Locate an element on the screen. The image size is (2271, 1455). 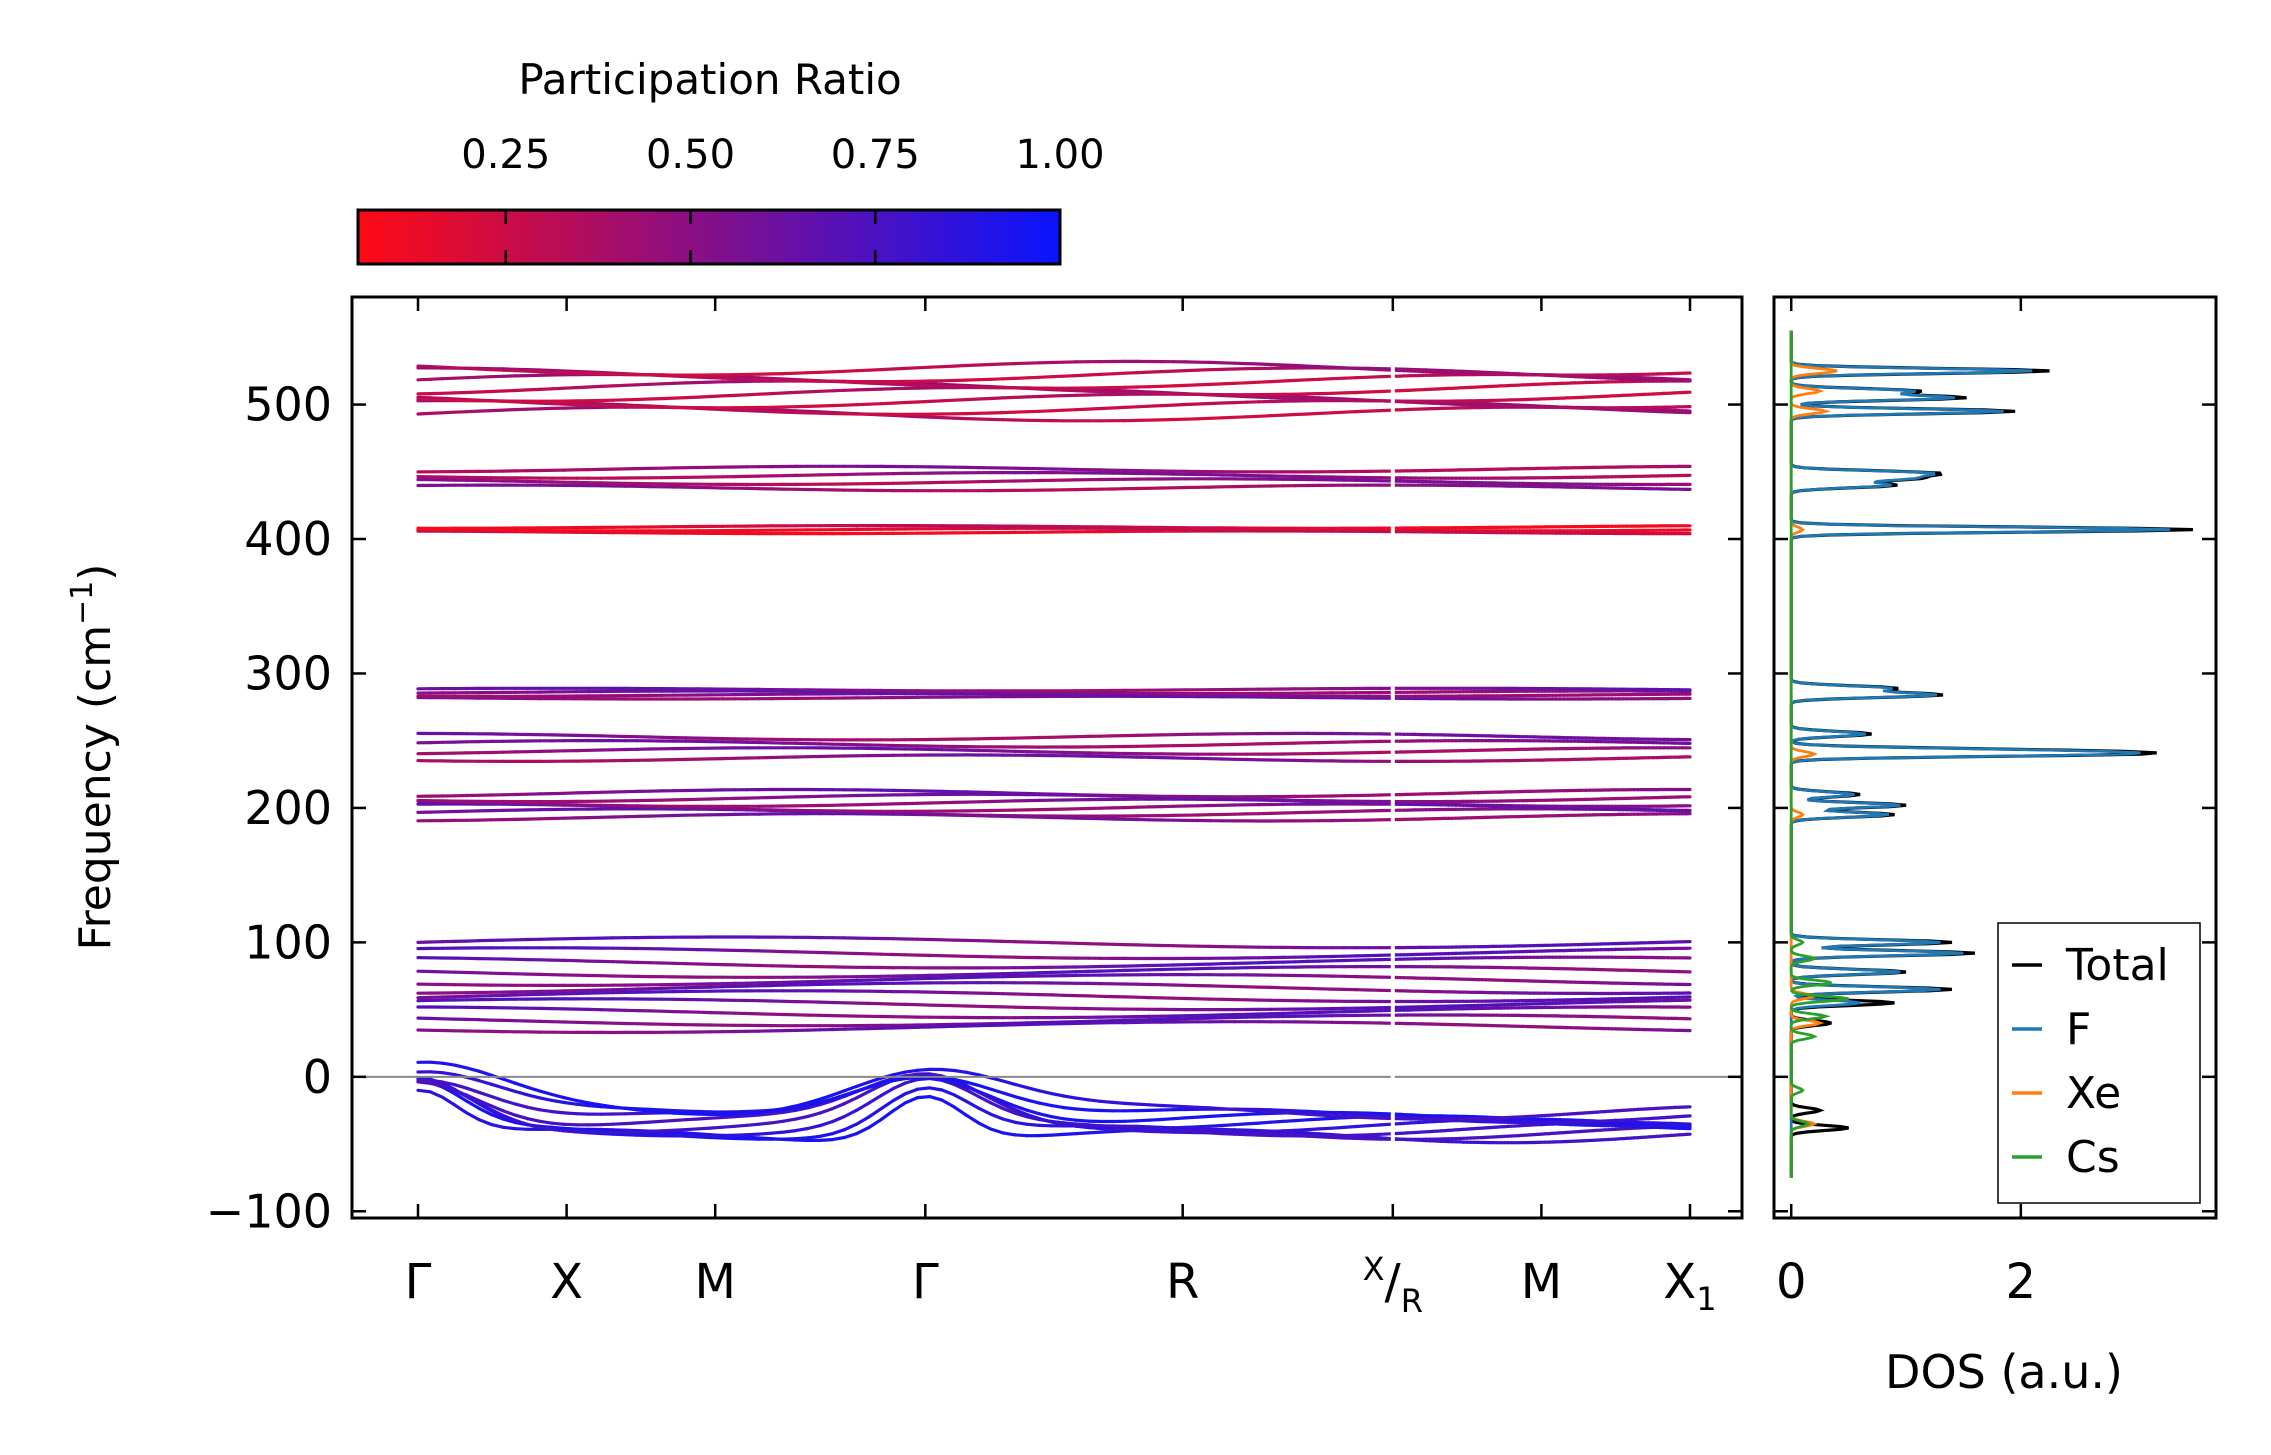
colorbar-tick-label: 0.75 is located at coordinates (875, 155).